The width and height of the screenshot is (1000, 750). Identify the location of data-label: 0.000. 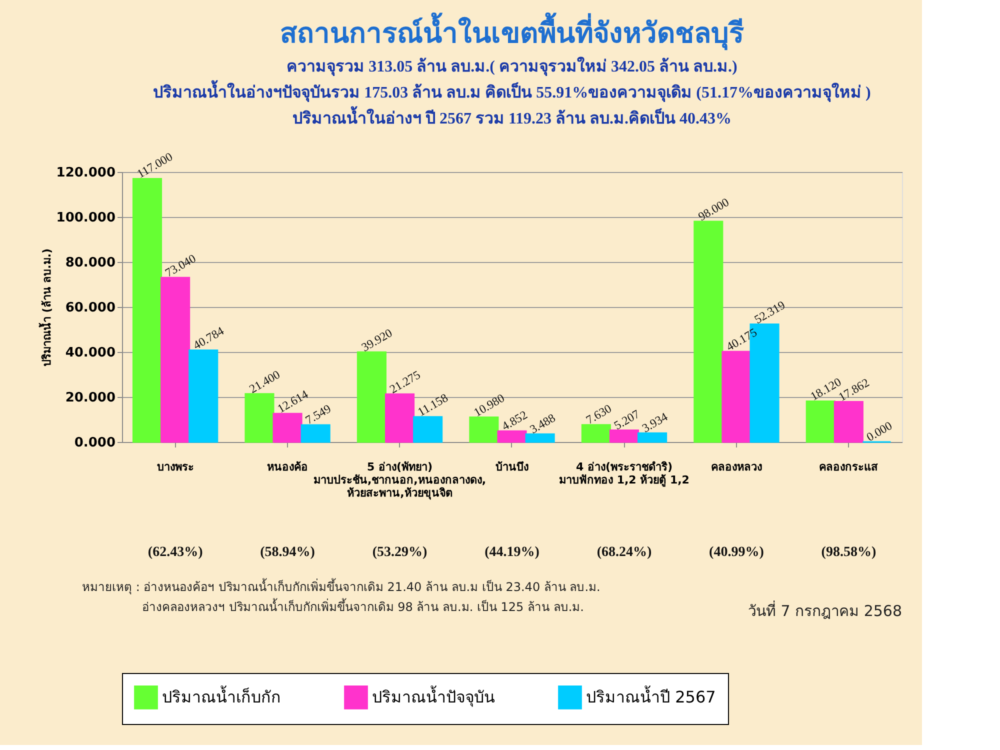
(879, 431).